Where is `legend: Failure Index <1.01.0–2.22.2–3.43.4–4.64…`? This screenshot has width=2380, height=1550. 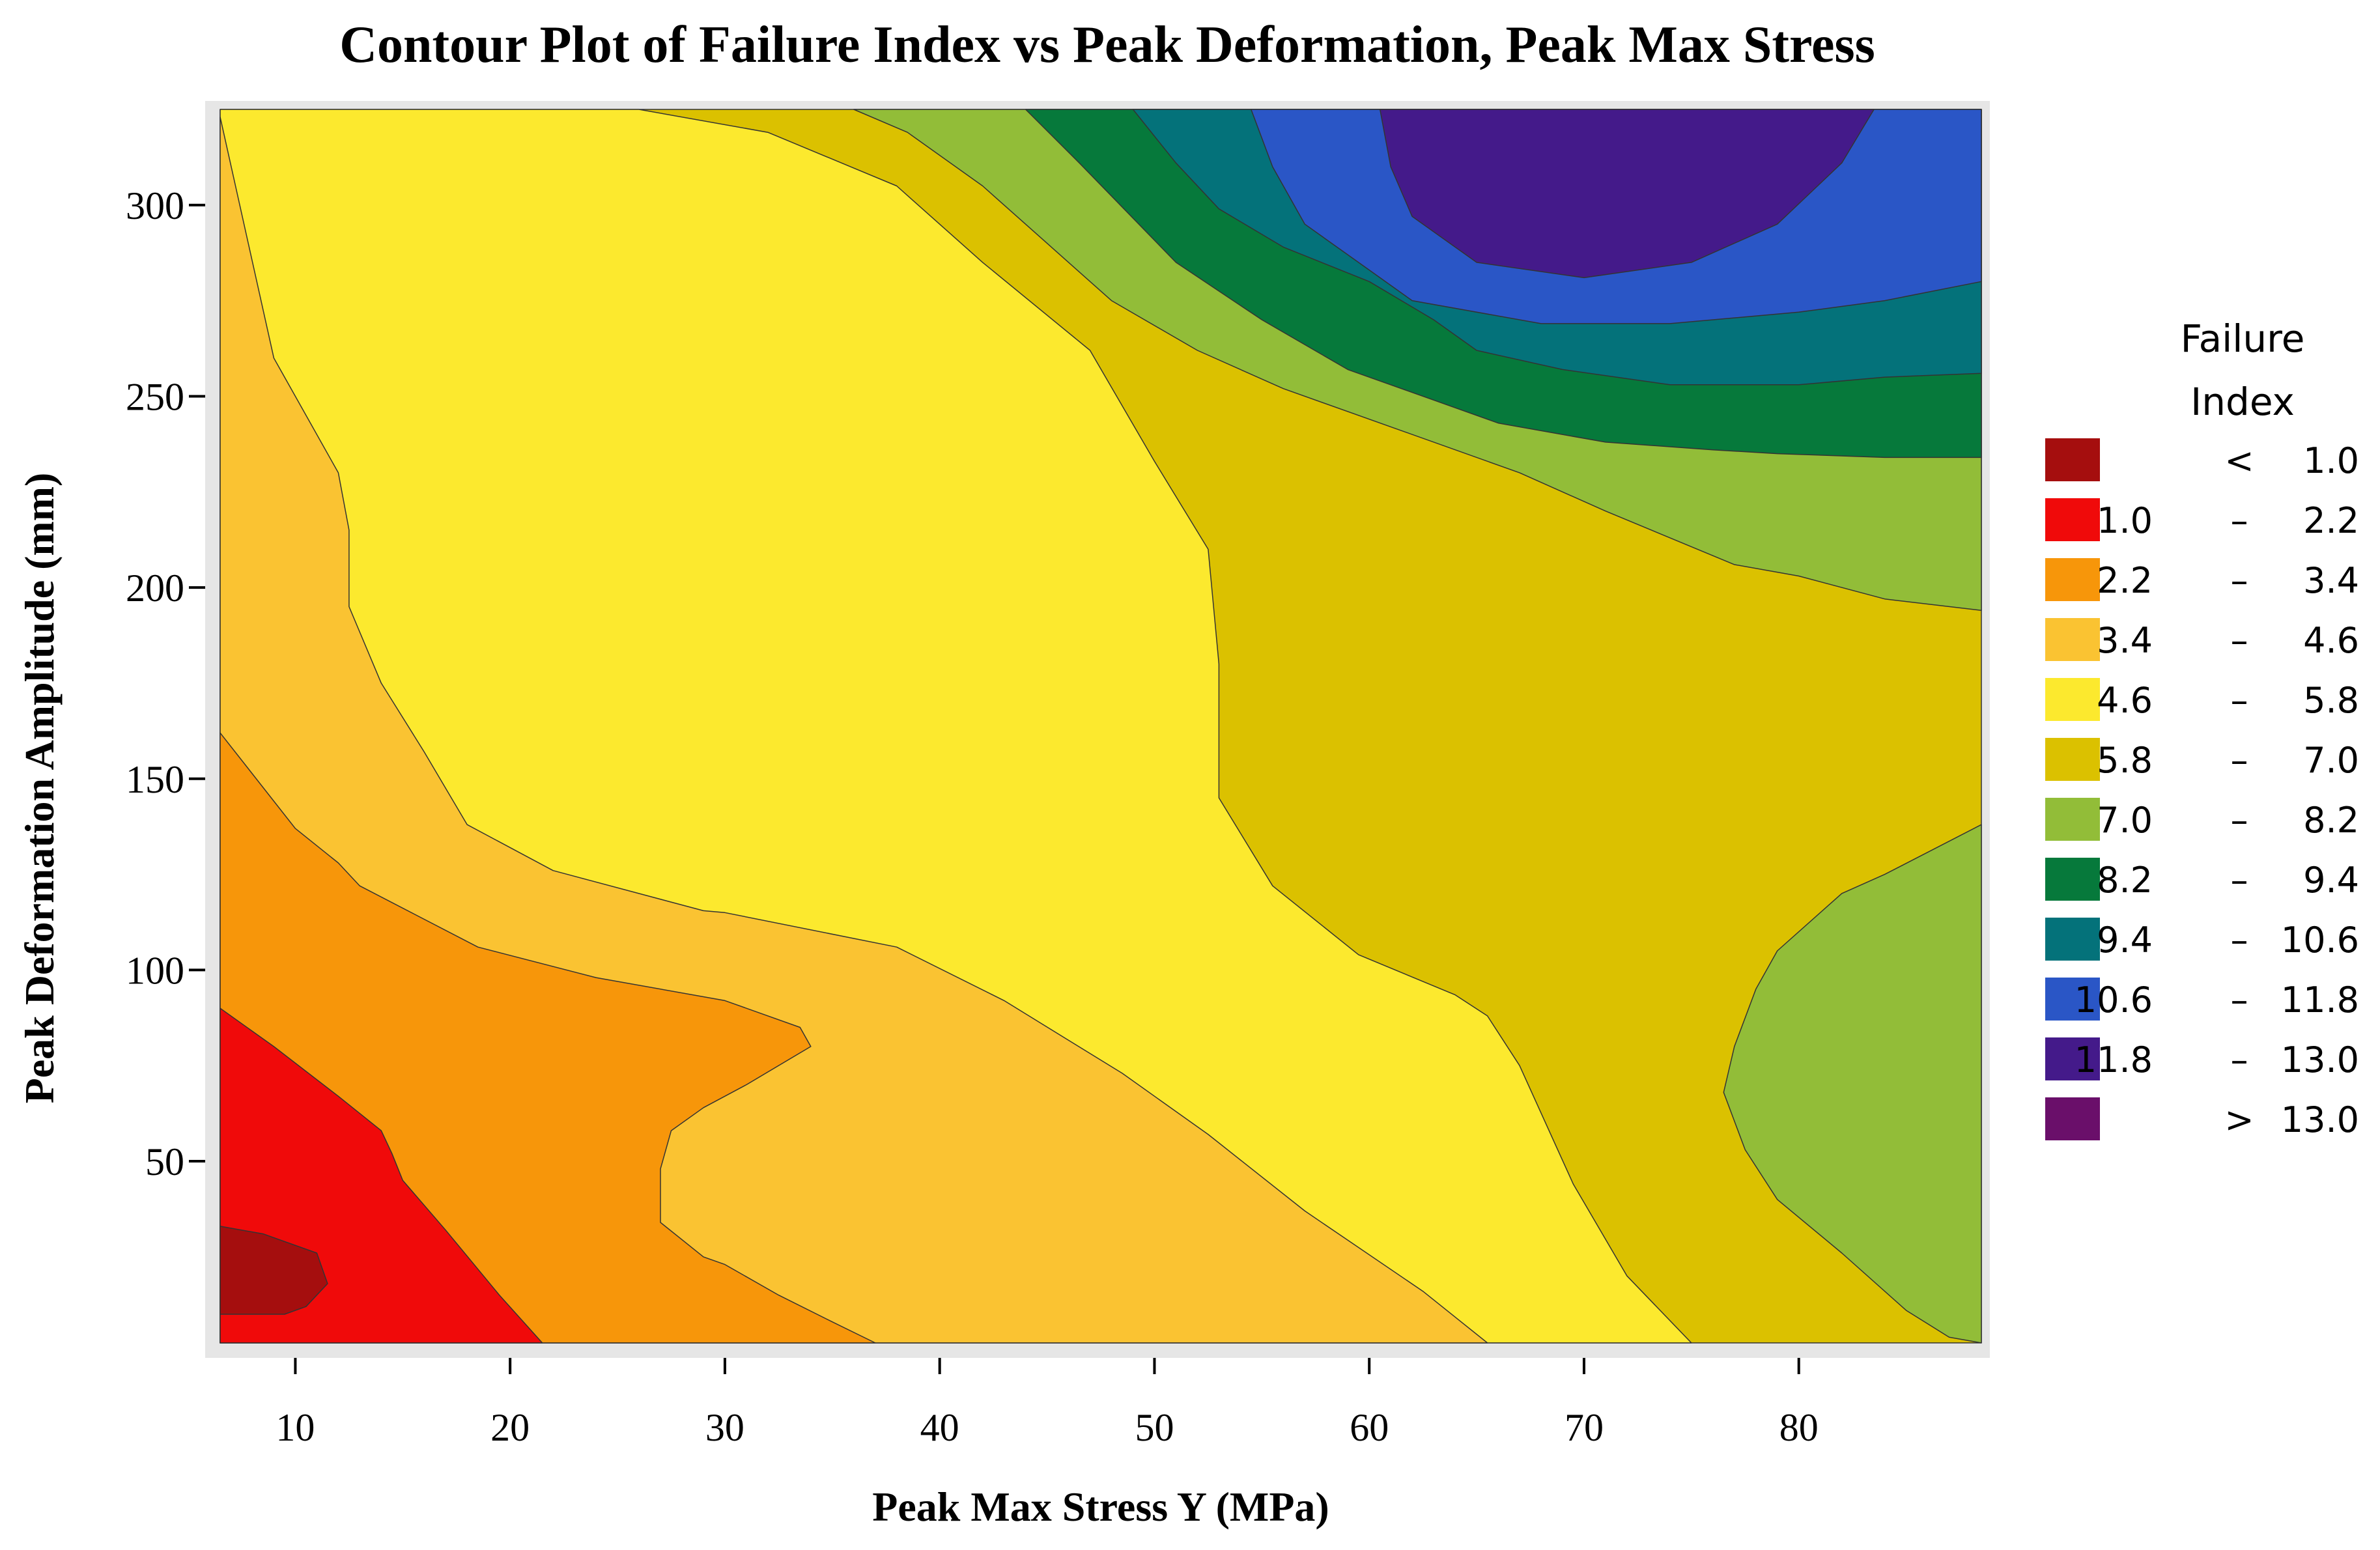 legend: Failure Index <1.01.0–2.22.2–3.43.4–4.64… is located at coordinates (2202, 728).